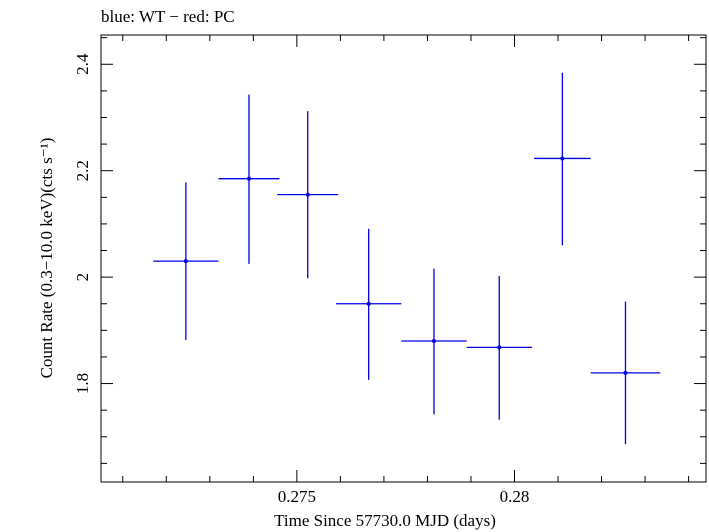 The width and height of the screenshot is (709, 532). What do you see at coordinates (82, 277) in the screenshot?
I see `y-tick-label: 2` at bounding box center [82, 277].